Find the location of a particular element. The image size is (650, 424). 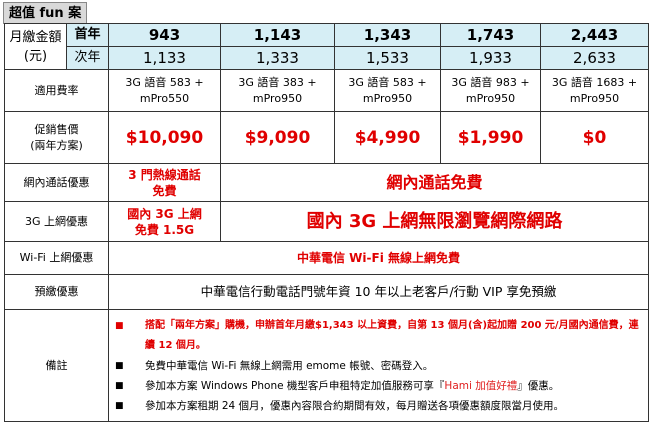

rate-label: 適用費率 is located at coordinates (56, 90).